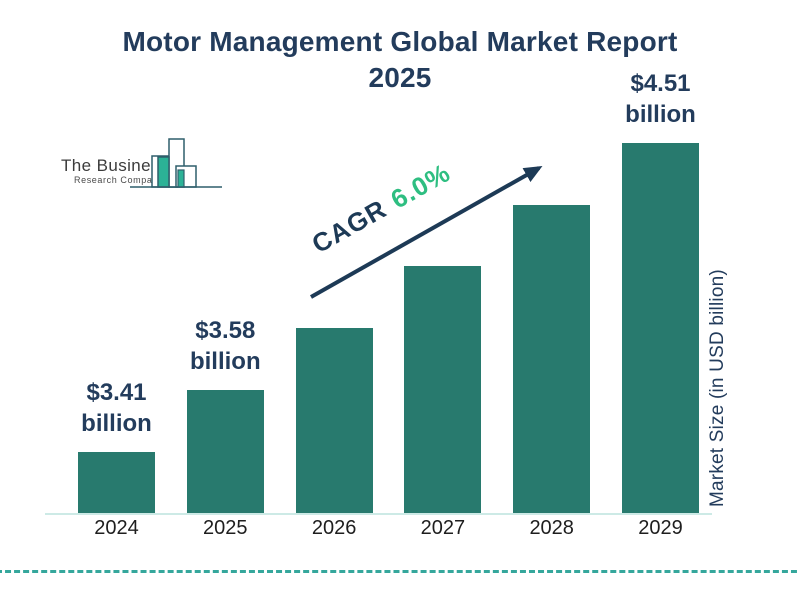 The image size is (800, 600). Describe the element at coordinates (349, 226) in the screenshot. I see `cagr-label: CAGR` at that location.